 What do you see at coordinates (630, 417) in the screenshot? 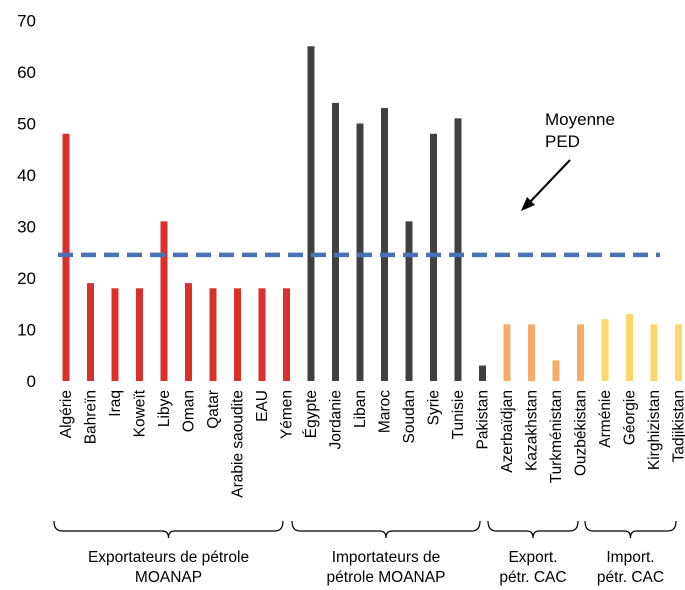
I see `x-tick-label: Géorgie` at bounding box center [630, 417].